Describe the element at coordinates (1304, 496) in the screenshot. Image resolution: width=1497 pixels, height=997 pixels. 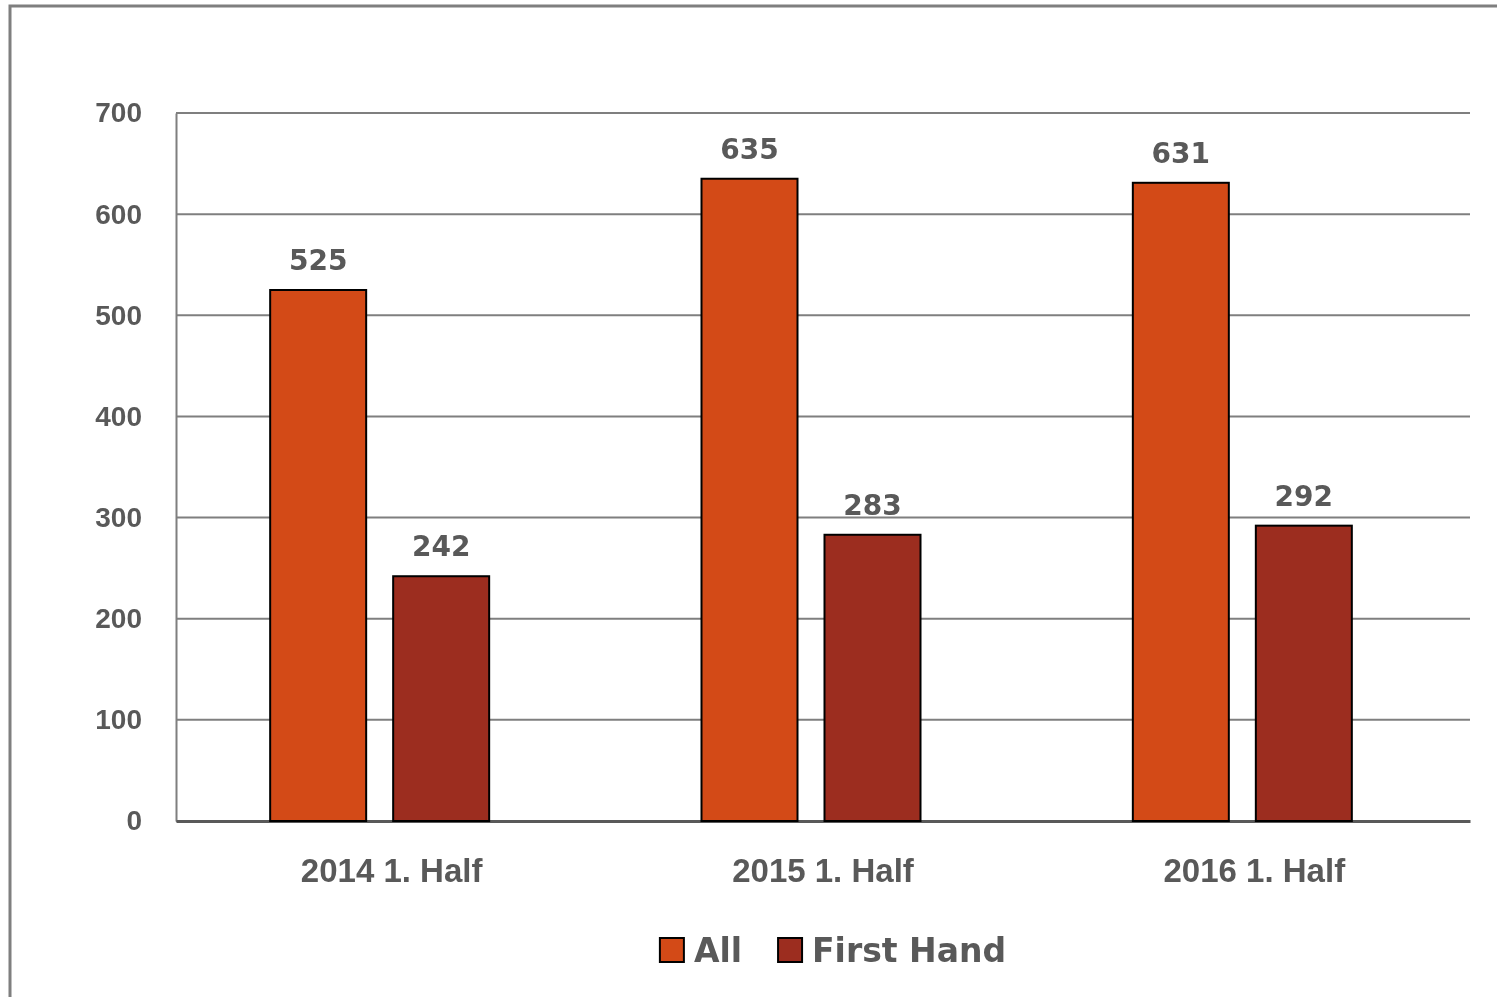
I see `data-label: 292` at that location.